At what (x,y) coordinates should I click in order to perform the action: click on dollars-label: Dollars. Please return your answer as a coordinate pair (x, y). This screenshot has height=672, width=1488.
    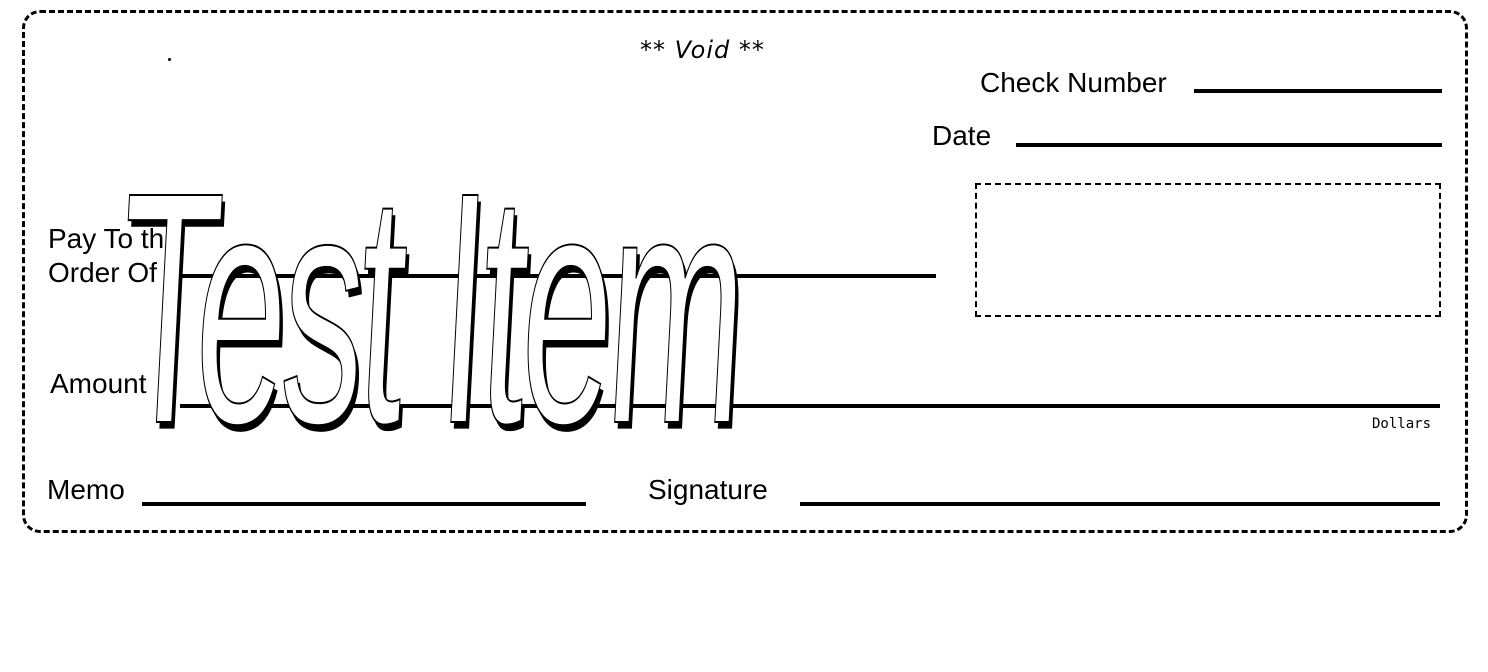
    Looking at the image, I should click on (1402, 424).